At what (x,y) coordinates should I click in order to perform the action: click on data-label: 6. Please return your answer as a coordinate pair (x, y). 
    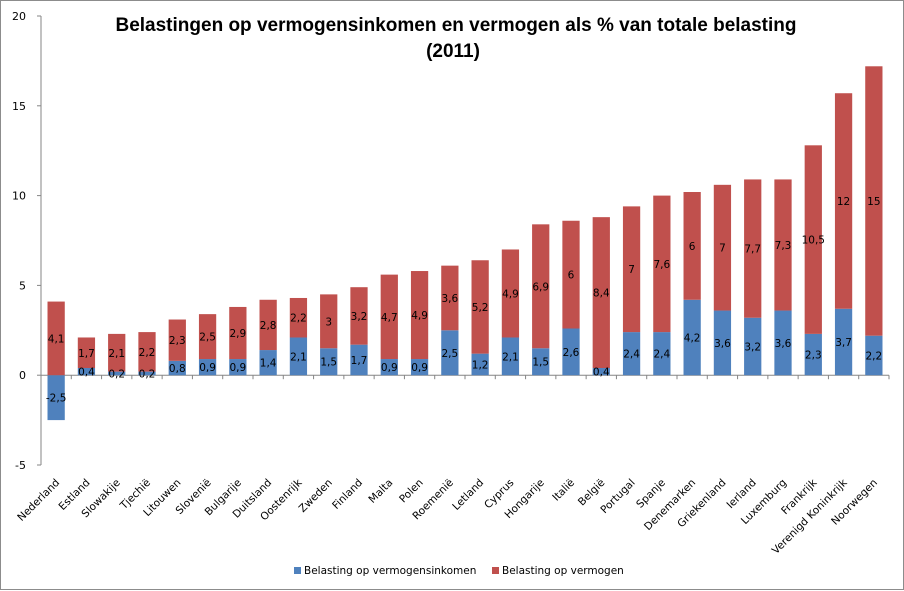
    Looking at the image, I should click on (571, 276).